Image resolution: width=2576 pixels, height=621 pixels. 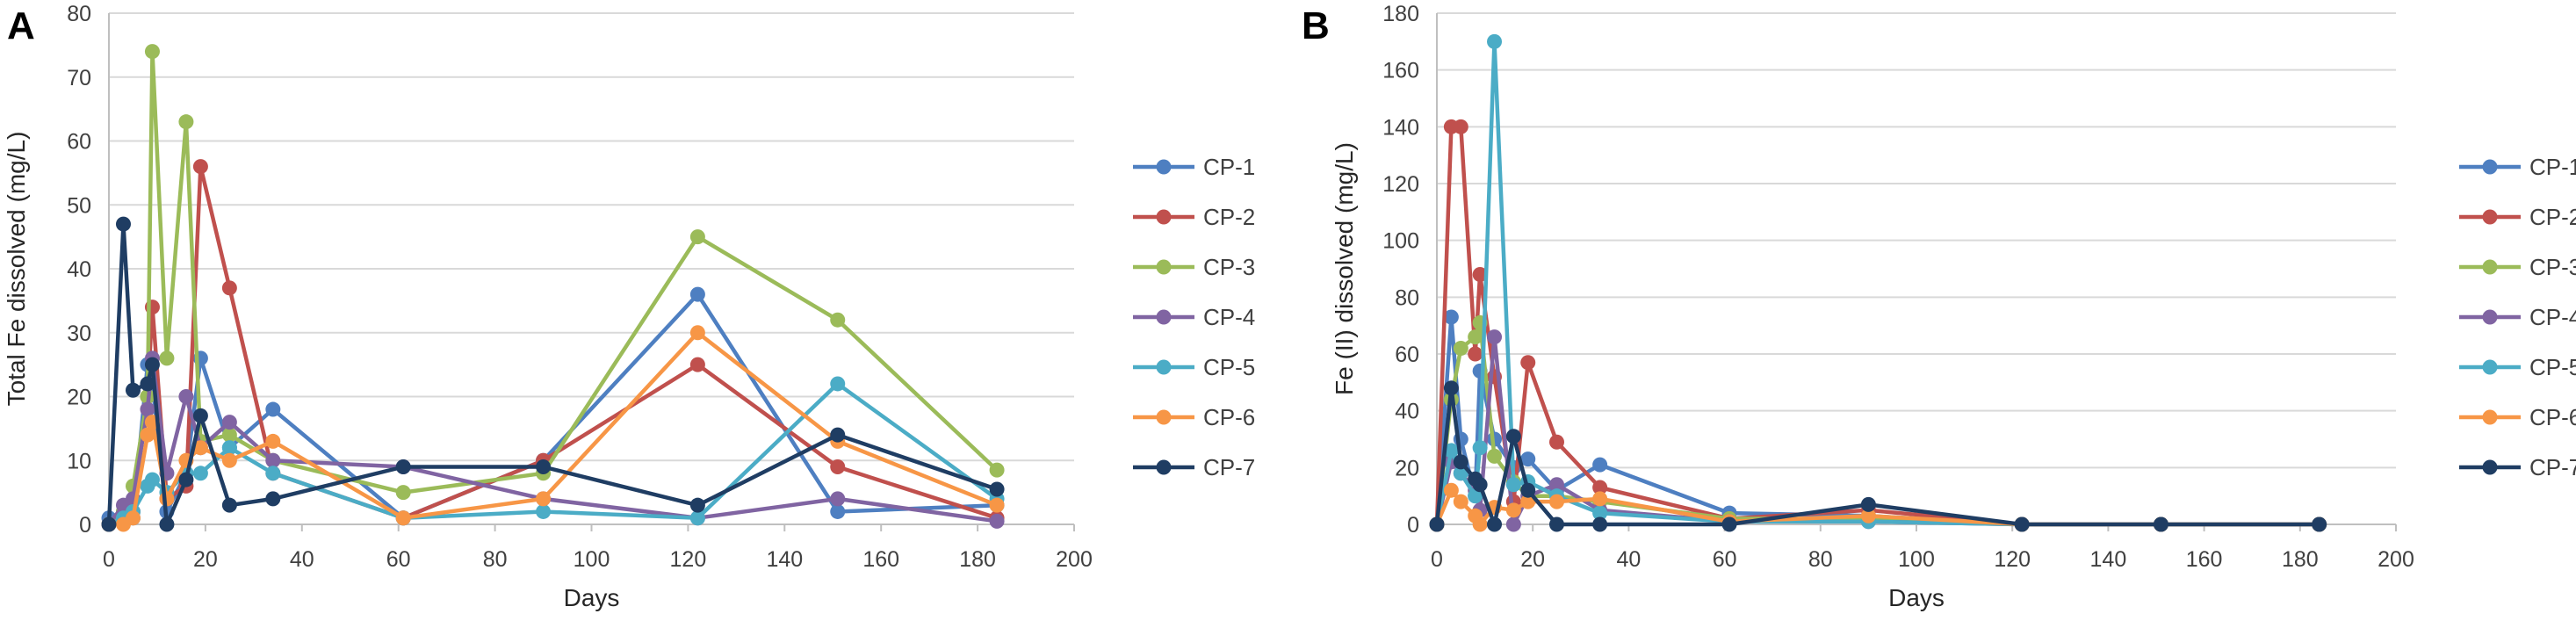 I want to click on legend-label: CP-5, so click(x=2552, y=367).